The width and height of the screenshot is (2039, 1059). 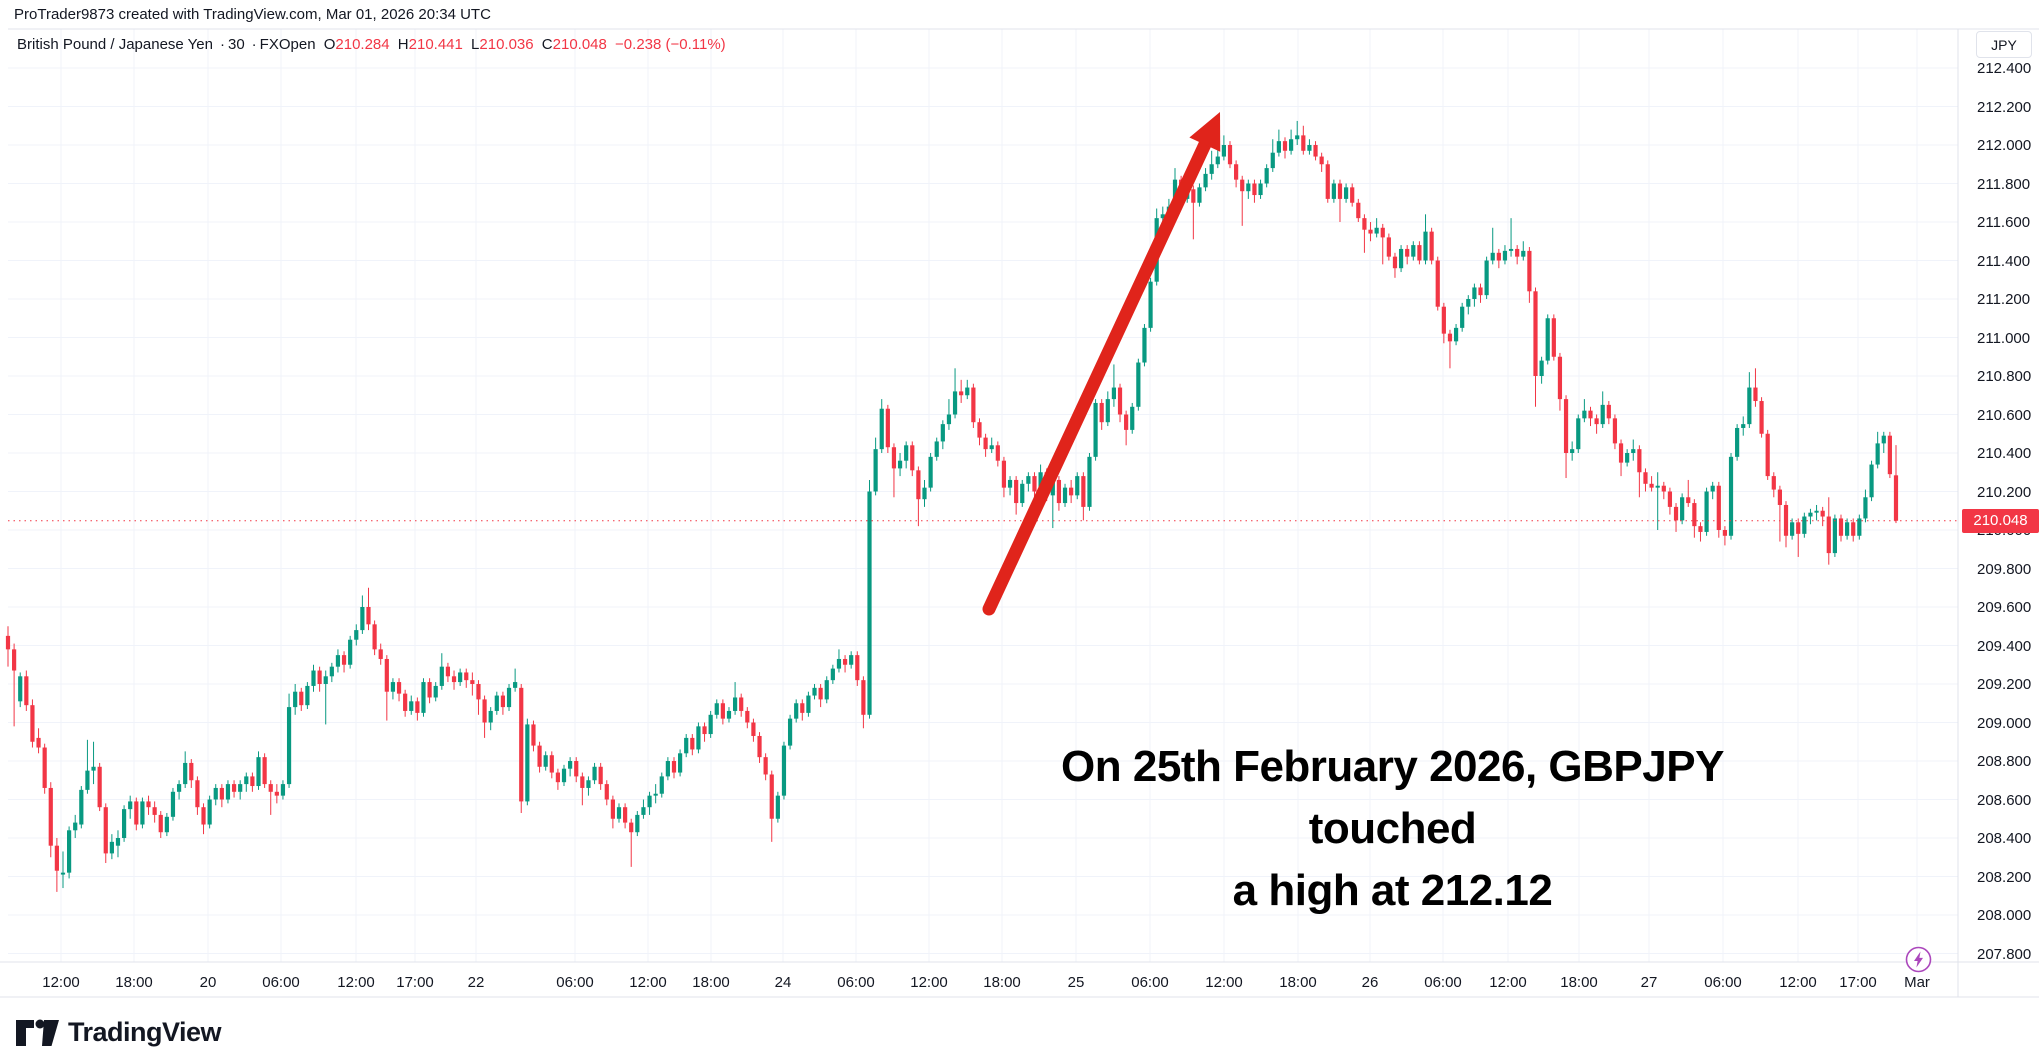 I want to click on price-axis, so click(x=1998, y=495).